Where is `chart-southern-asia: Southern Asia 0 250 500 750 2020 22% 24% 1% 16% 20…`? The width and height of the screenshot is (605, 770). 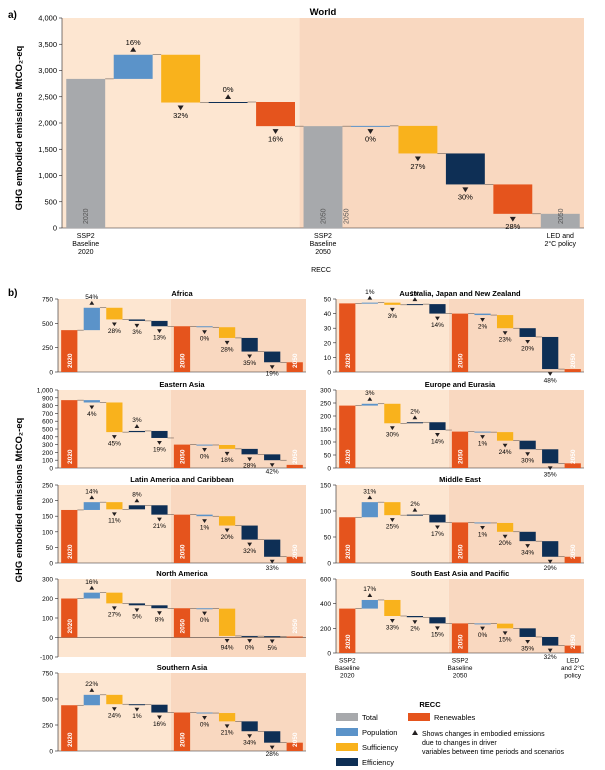
chart-southern-asia: Southern Asia 0 250 500 750 2020 22% 24% 1% 16% 20… is located at coordinates (174, 710).